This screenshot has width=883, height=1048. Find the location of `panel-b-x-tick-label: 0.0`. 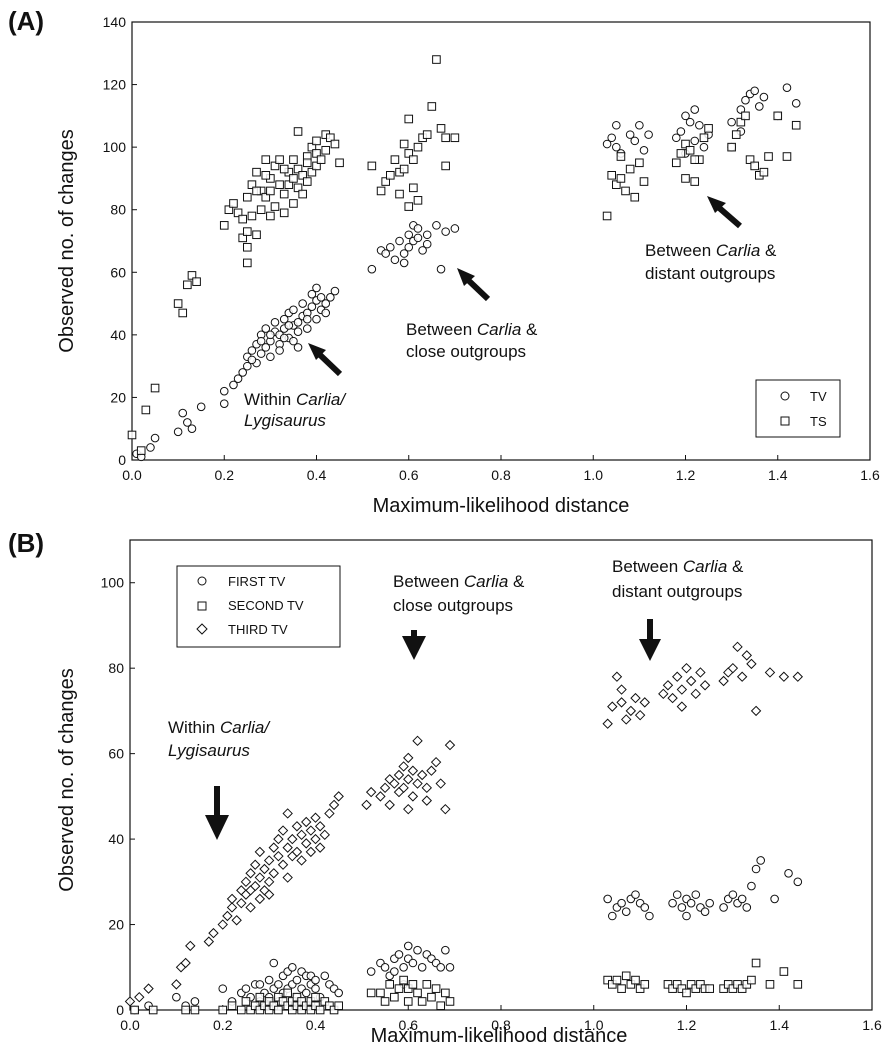

panel-b-x-tick-label: 0.0 is located at coordinates (130, 1025).